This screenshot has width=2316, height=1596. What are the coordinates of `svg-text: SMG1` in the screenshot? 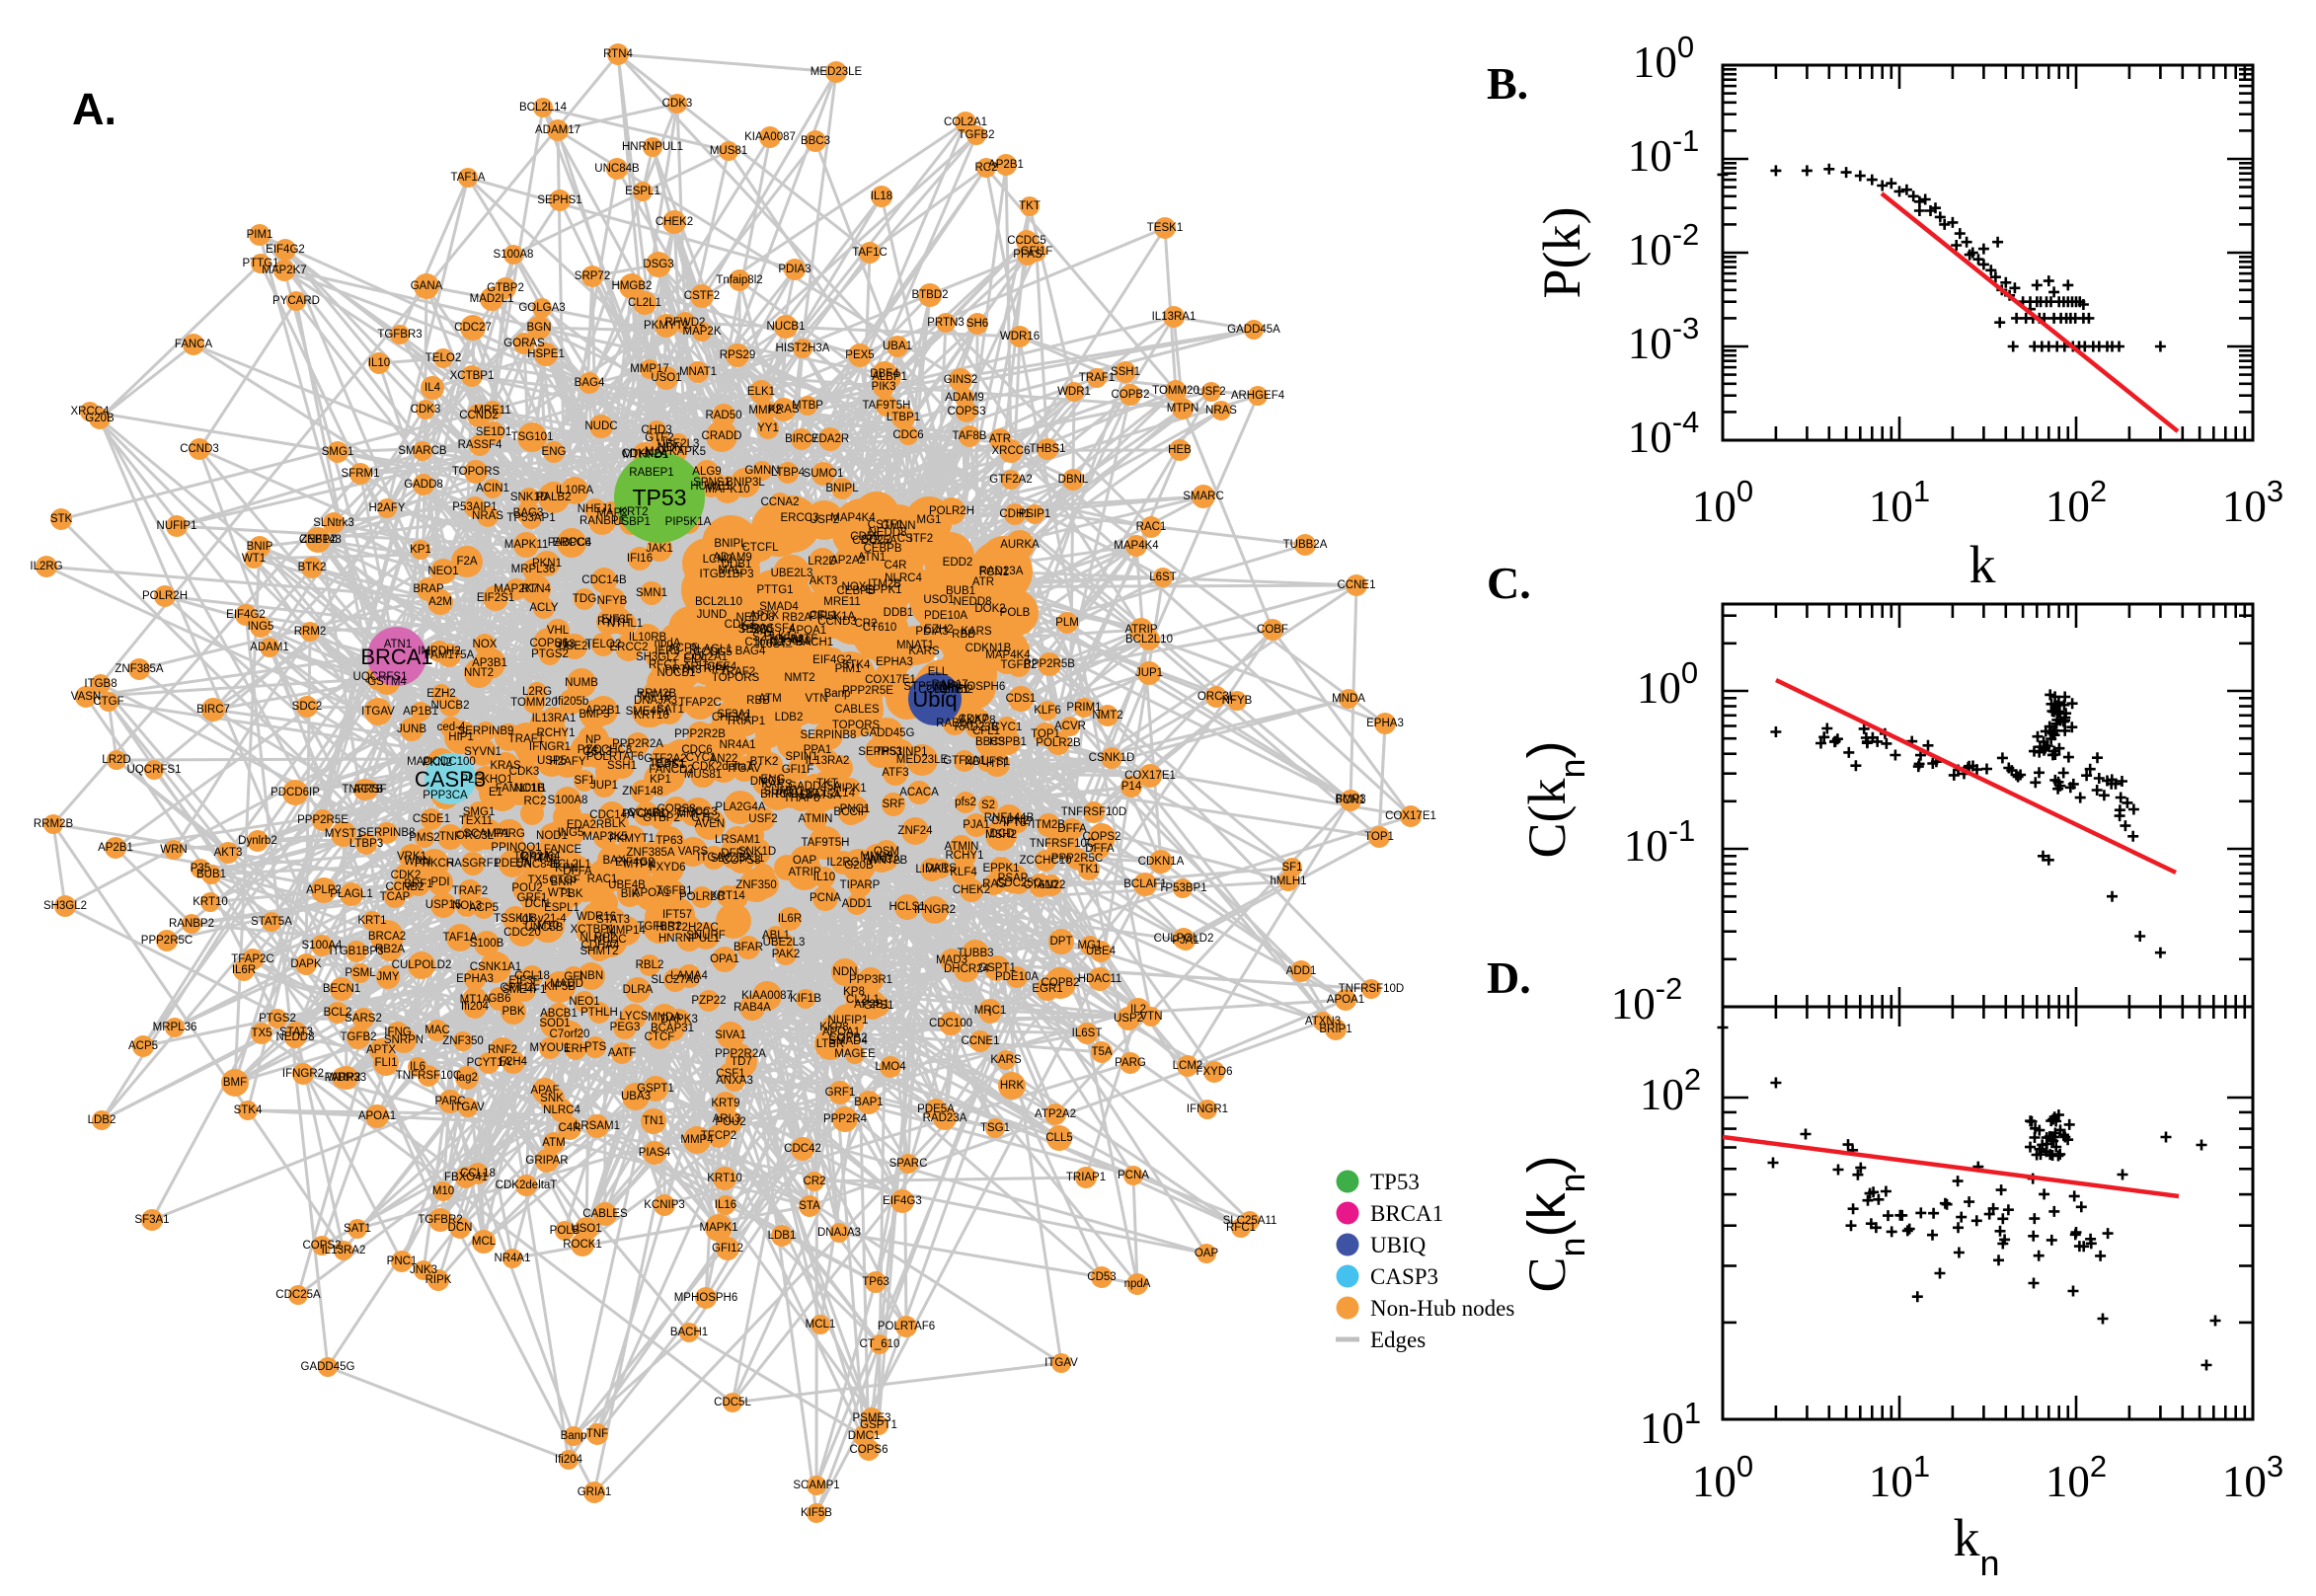 It's located at (338, 452).